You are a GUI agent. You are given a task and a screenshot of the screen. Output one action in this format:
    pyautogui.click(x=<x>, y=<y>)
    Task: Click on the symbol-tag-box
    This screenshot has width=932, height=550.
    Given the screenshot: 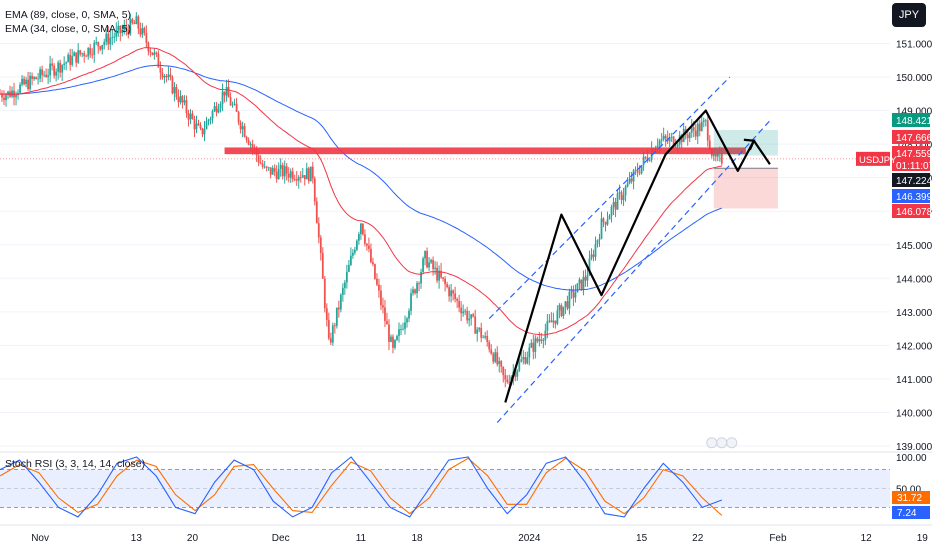 What is the action you would take?
    pyautogui.click(x=873, y=158)
    